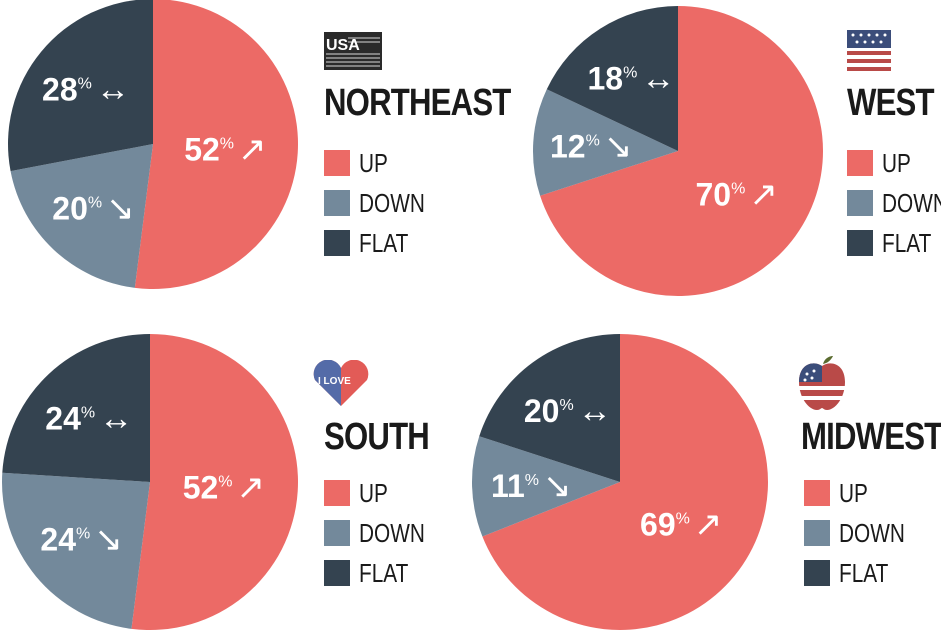  I want to click on pie-slice-label-flat: 20% ↔, so click(568, 411).